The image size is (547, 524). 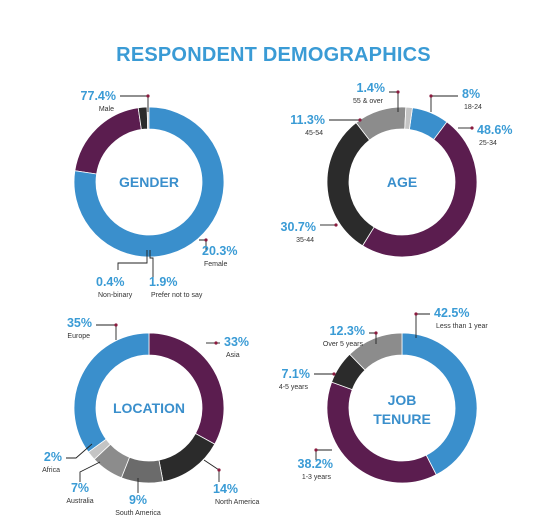 I want to click on leader-dot-asia, so click(x=216, y=343).